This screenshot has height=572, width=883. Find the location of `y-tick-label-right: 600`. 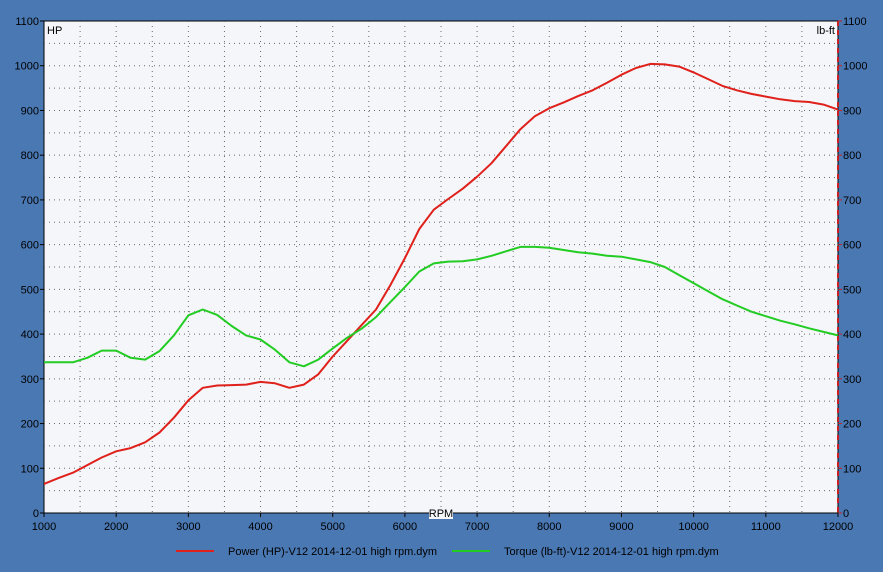

y-tick-label-right: 600 is located at coordinates (852, 246).